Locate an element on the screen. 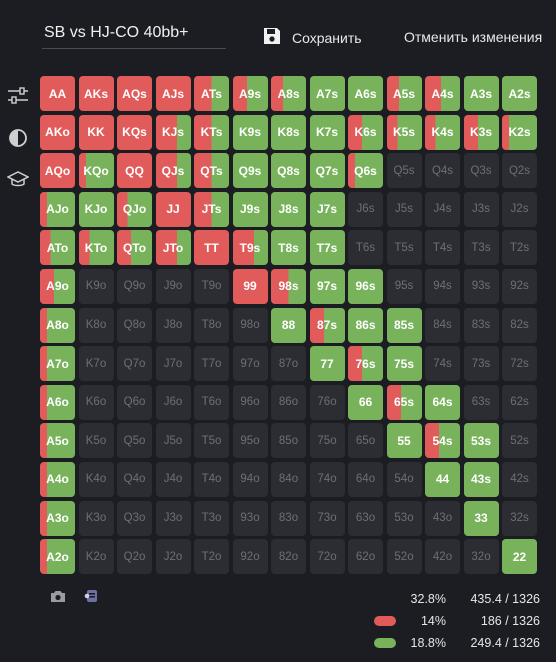  hand-cell: 88 is located at coordinates (288, 325).